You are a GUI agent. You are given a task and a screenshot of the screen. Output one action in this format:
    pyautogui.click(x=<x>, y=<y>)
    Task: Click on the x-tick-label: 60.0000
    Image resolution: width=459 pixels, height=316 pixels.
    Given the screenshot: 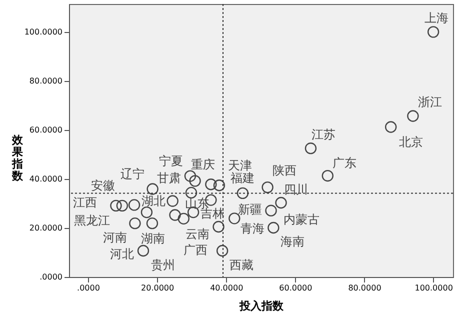 What is the action you would take?
    pyautogui.click(x=295, y=288)
    